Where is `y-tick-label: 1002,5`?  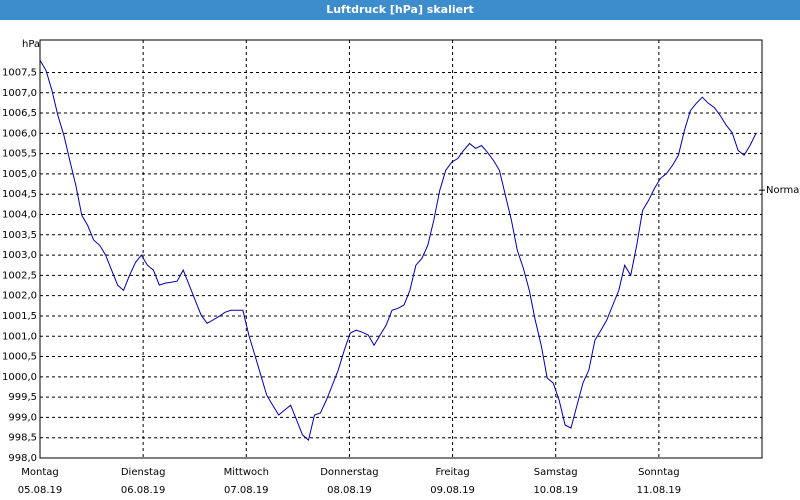
y-tick-label: 1002,5 is located at coordinates (19, 275).